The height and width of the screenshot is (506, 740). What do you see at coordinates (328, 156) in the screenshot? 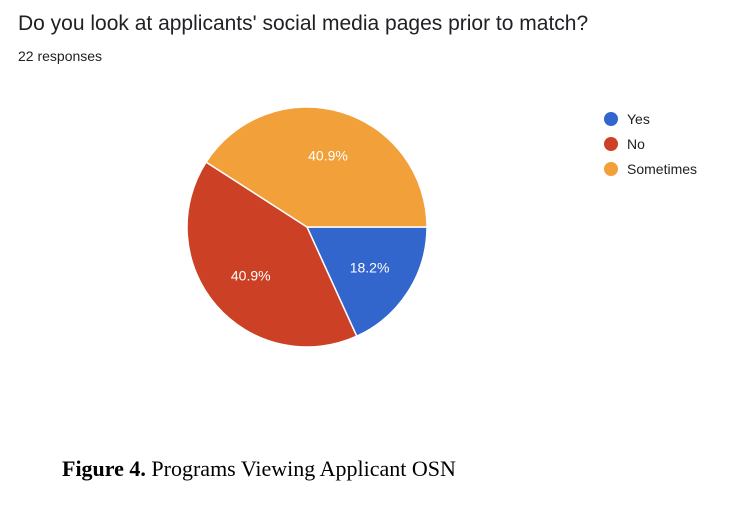
I see `pie-label-sometimes: 40.9%` at bounding box center [328, 156].